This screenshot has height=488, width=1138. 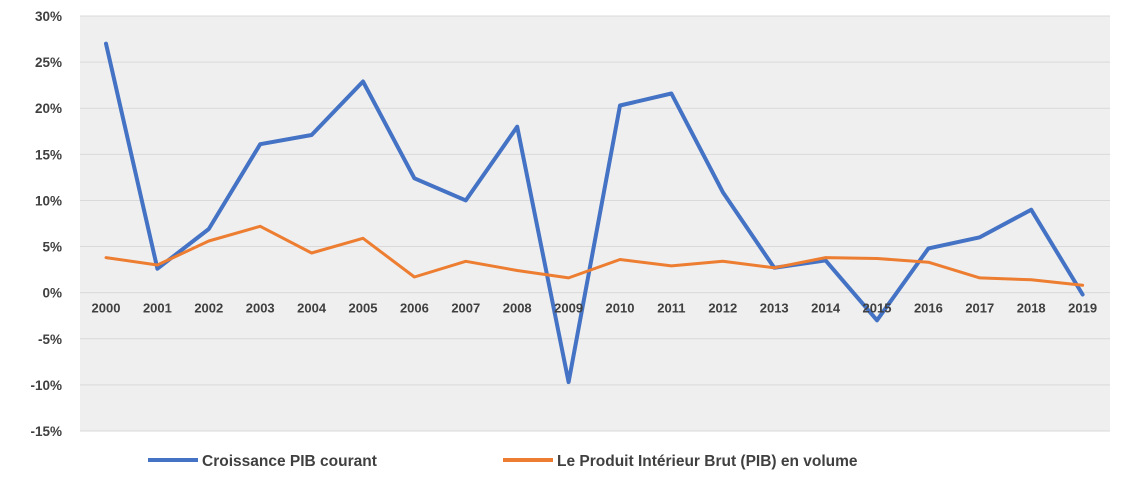 What do you see at coordinates (774, 308) in the screenshot?
I see `x-tick-label: 2013` at bounding box center [774, 308].